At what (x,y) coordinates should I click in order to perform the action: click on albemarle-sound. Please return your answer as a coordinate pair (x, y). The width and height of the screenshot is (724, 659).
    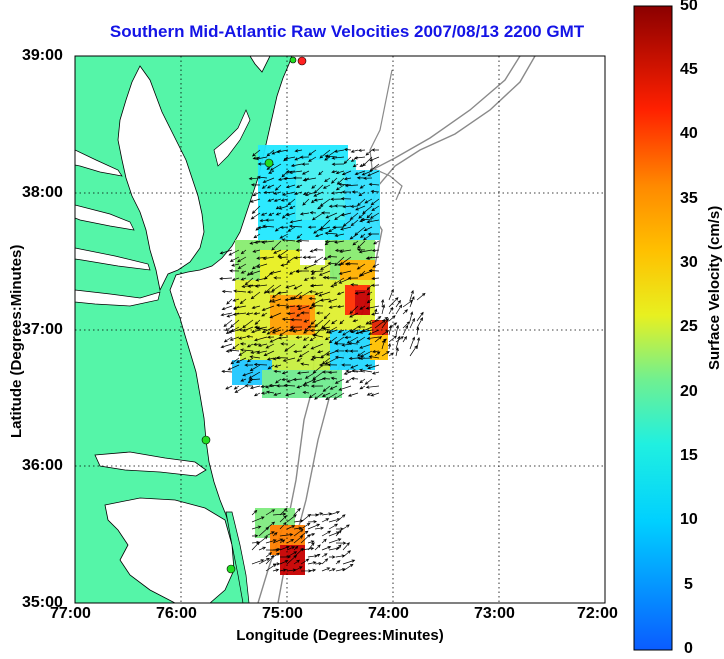
    Looking at the image, I should click on (150, 464).